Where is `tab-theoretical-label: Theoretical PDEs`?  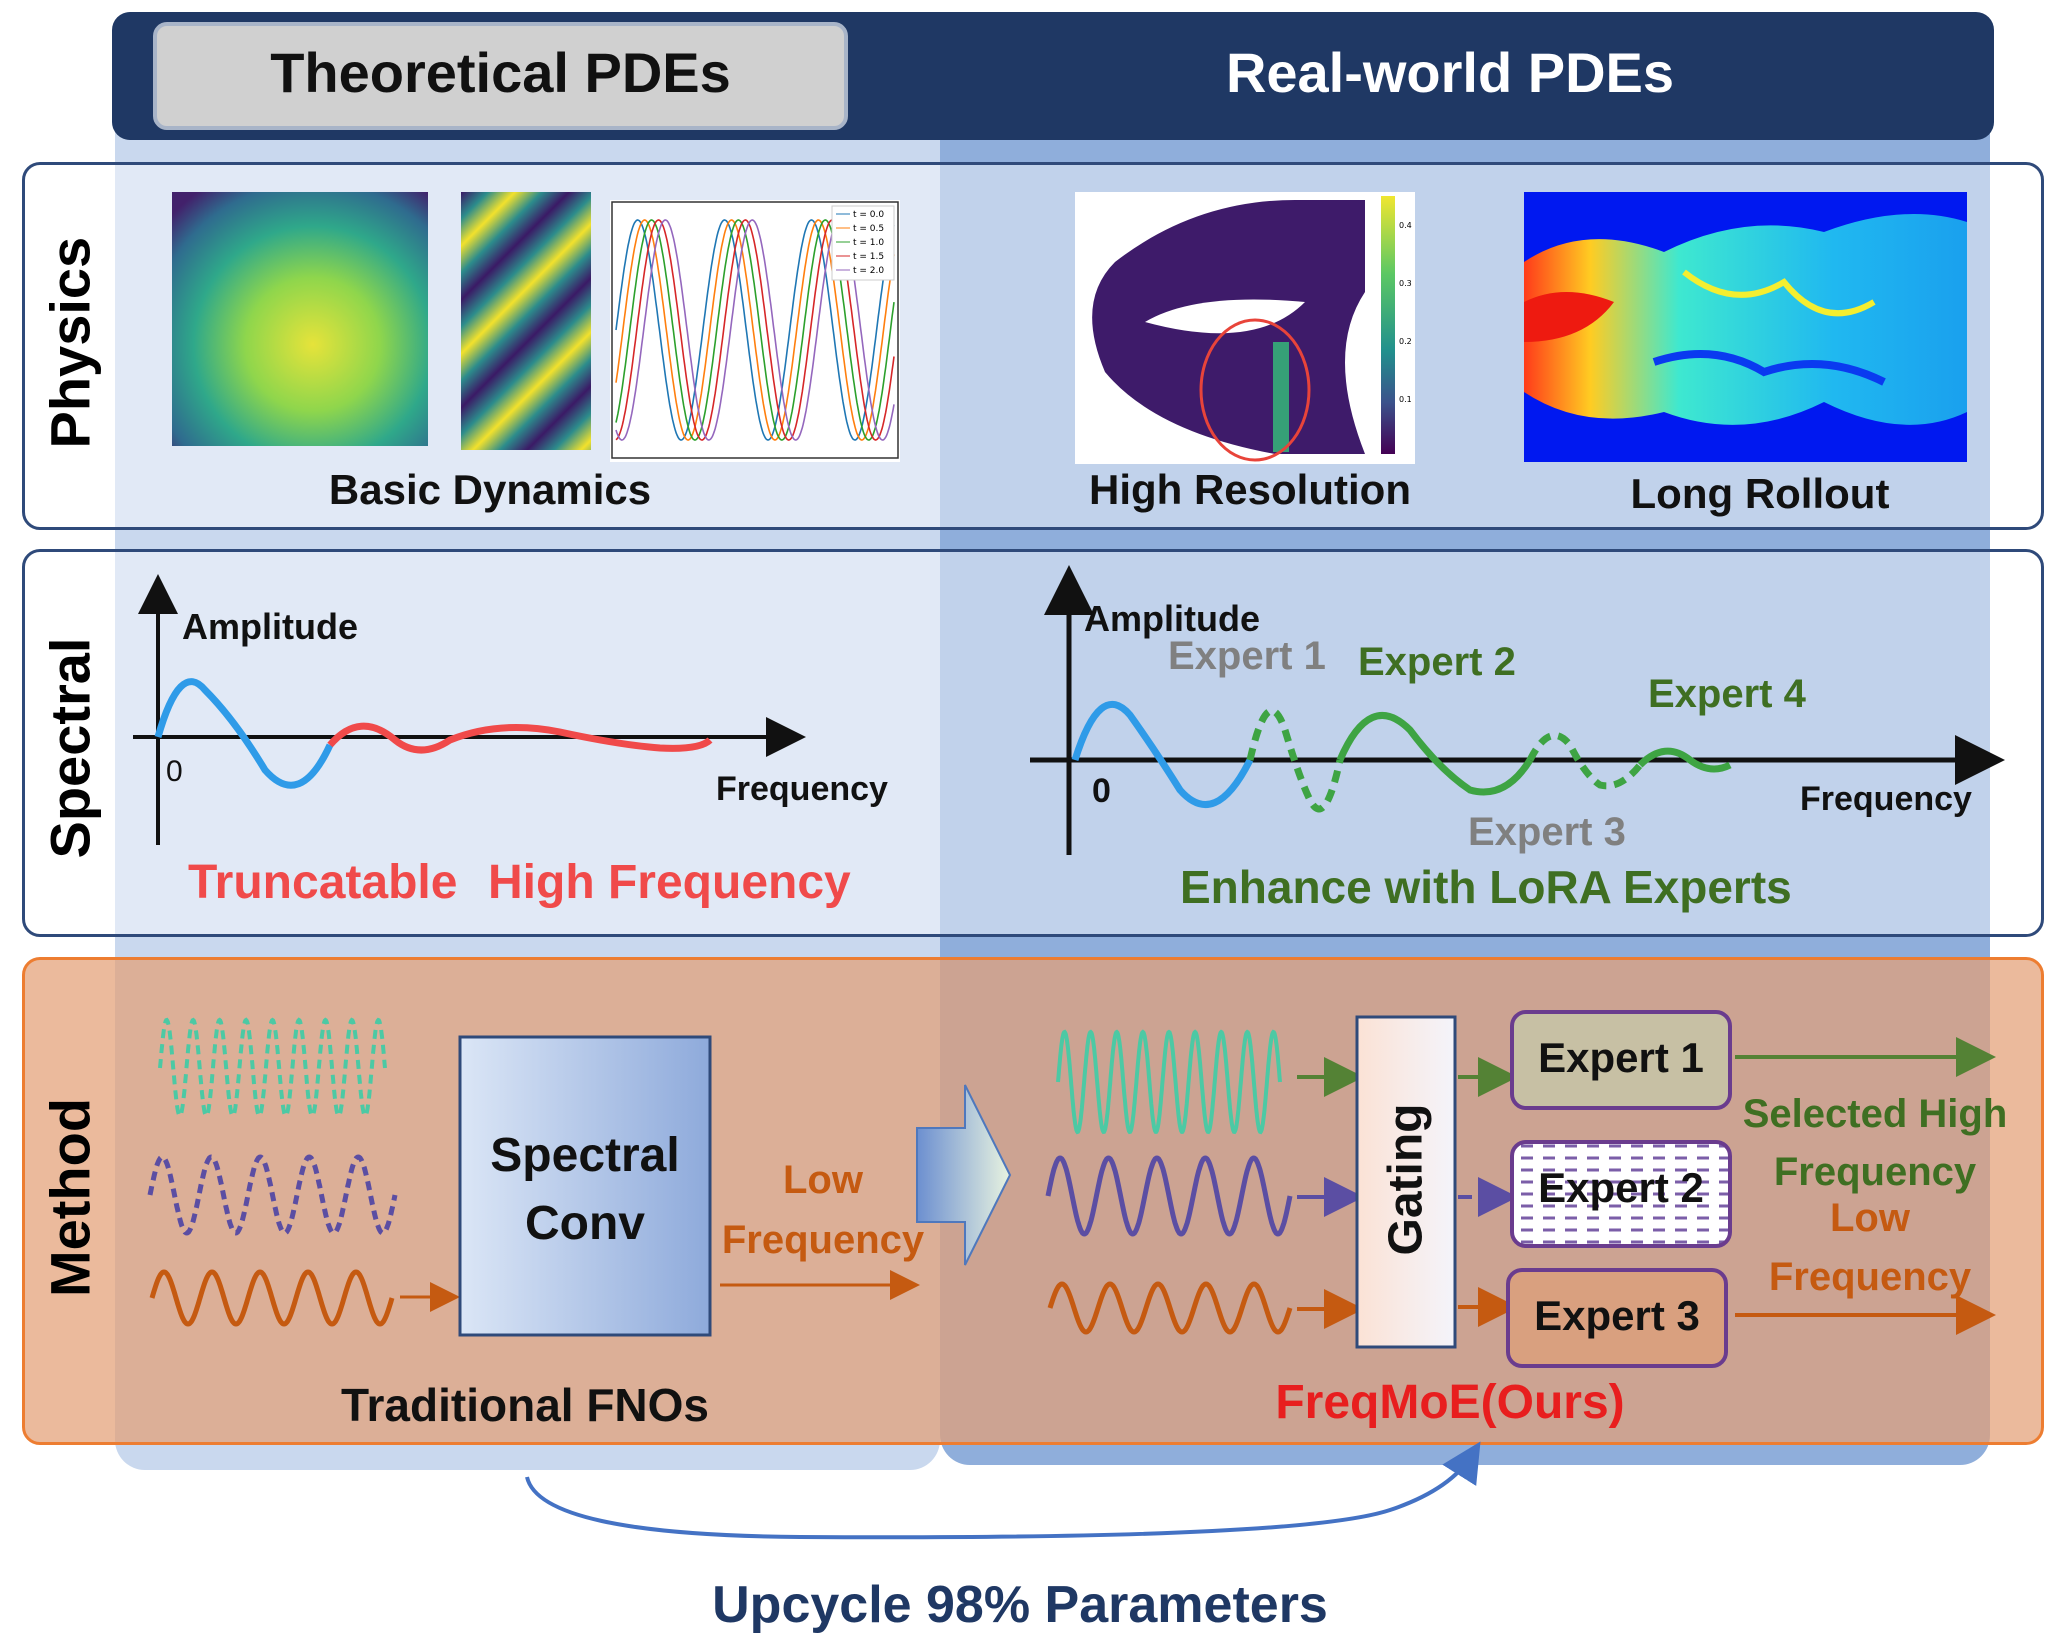
tab-theoretical-label: Theoretical PDEs is located at coordinates (500, 72).